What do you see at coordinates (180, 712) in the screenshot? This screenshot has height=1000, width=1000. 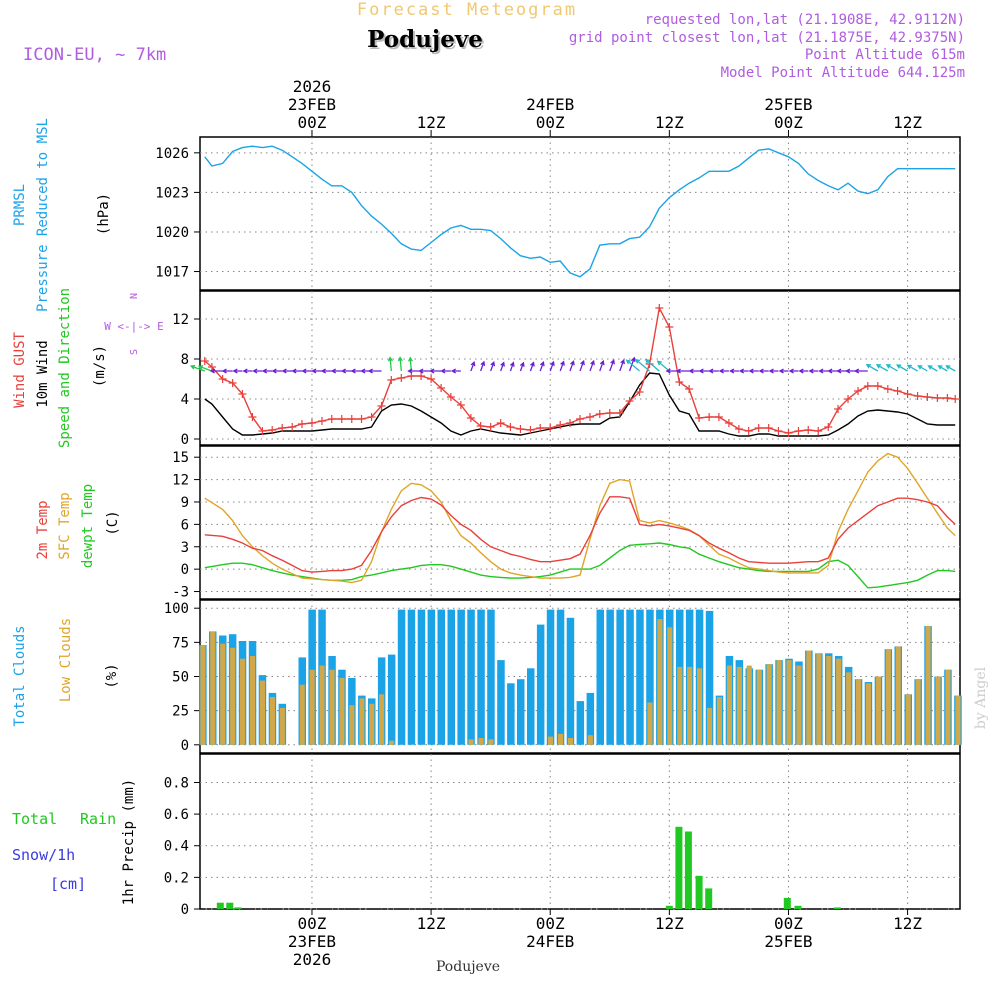 I see `y-tick-label: 25` at bounding box center [180, 712].